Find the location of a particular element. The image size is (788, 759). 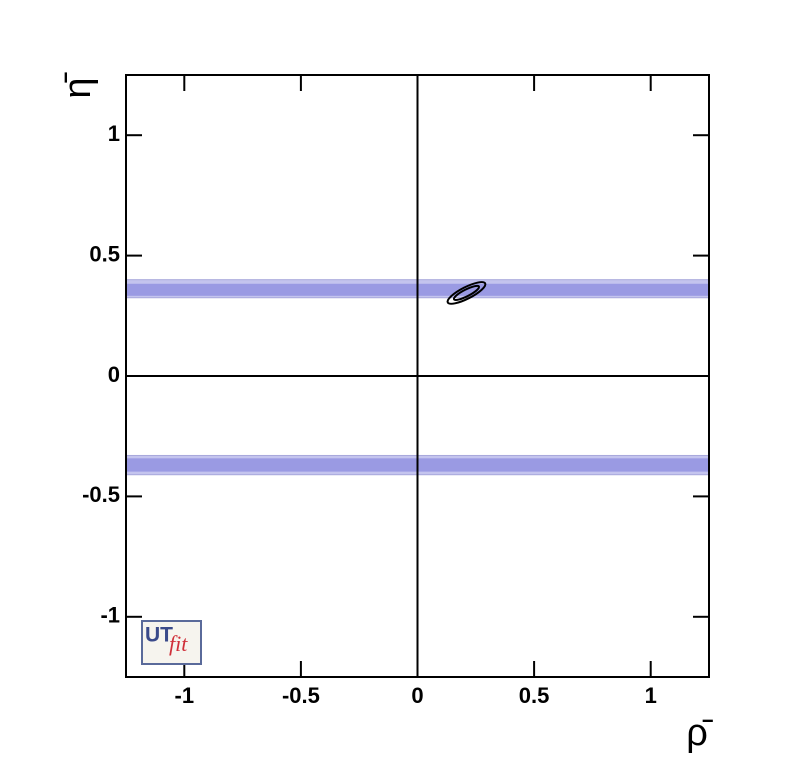

logo-box is located at coordinates (171, 642).